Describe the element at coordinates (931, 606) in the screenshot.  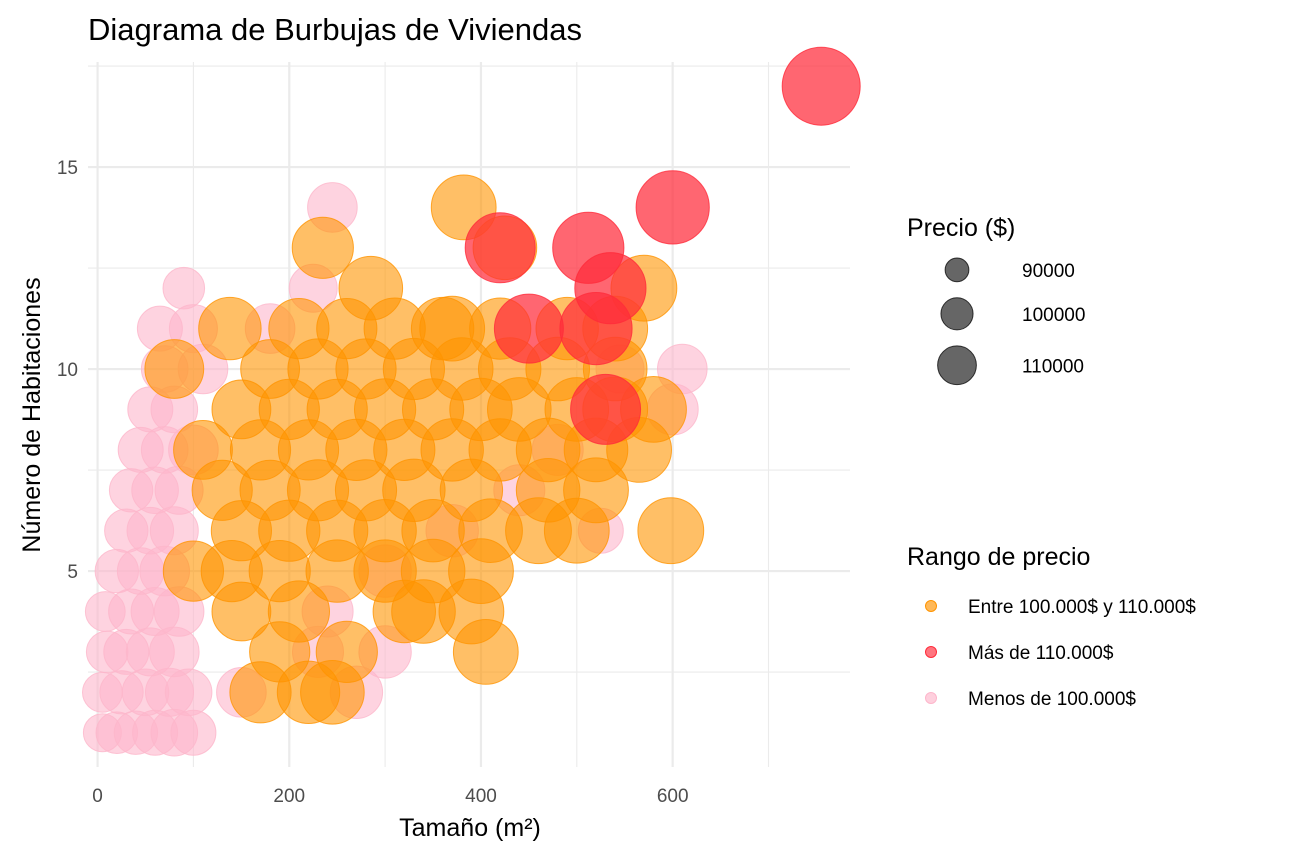
I see `color-legend-key-mid` at that location.